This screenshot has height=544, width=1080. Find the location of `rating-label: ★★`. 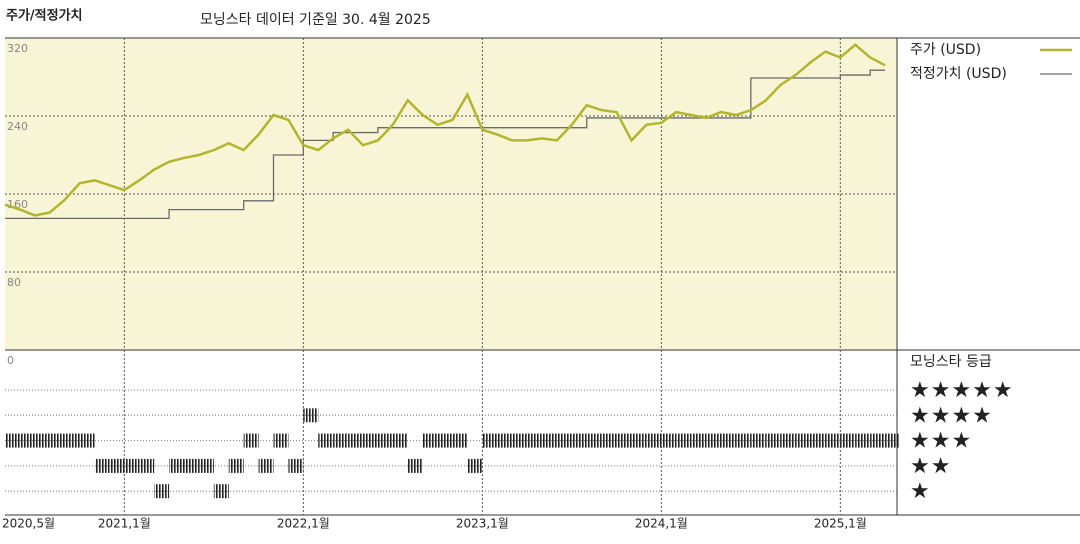

rating-label: ★★ is located at coordinates (930, 466).